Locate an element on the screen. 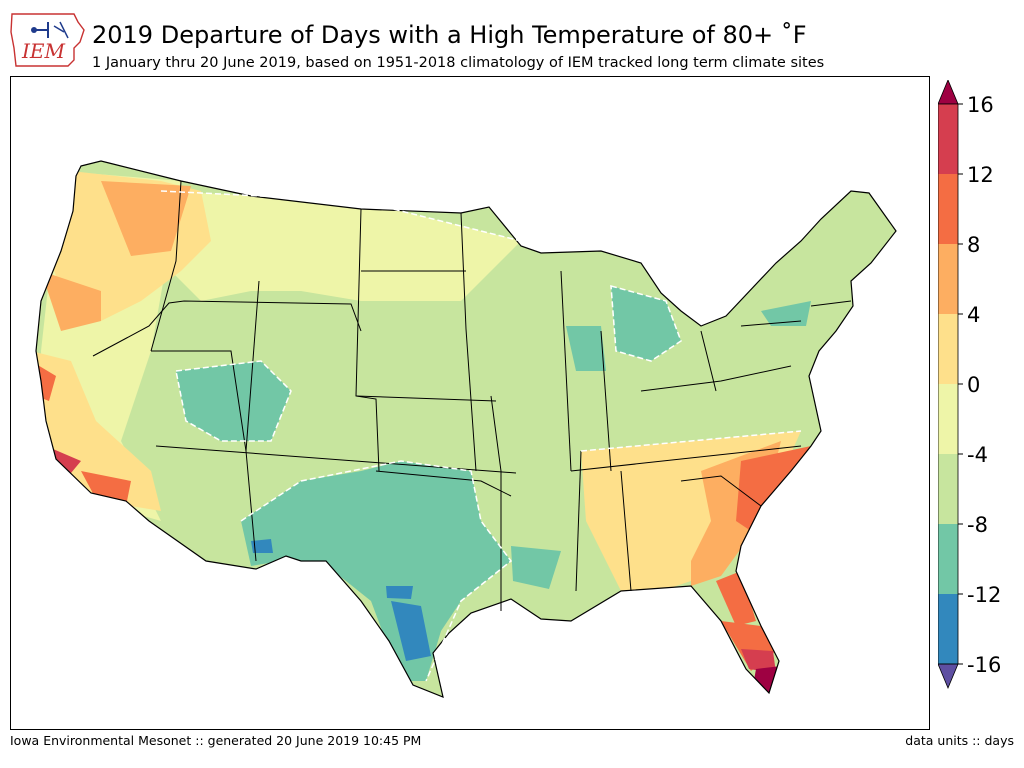 The height and width of the screenshot is (768, 1024). colorbar-under-arrow is located at coordinates (948, 676).